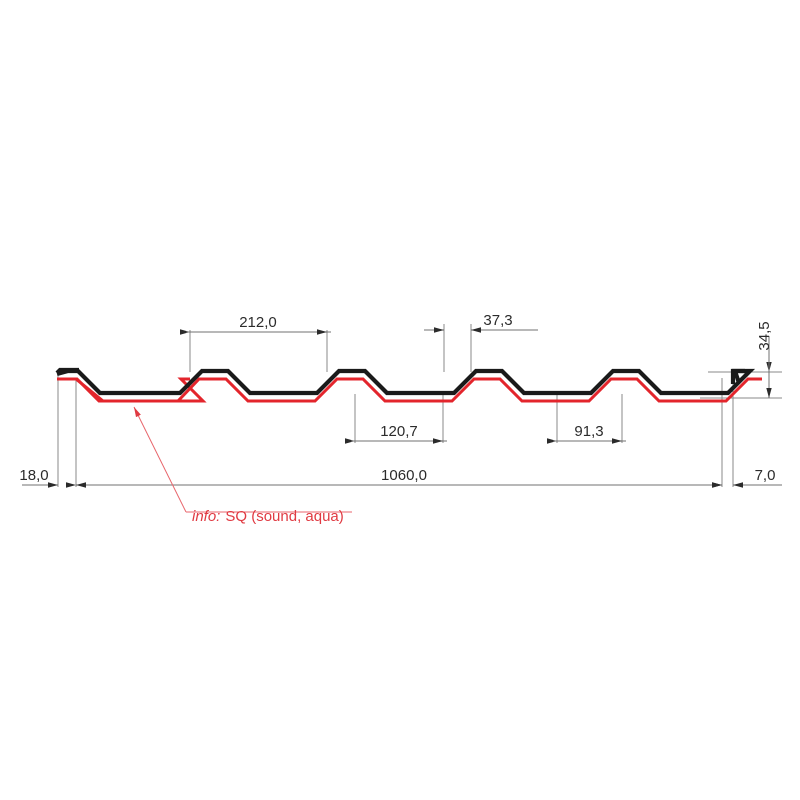  What do you see at coordinates (57, 477) in the screenshot?
I see `dimension-left-edge: 18,0` at bounding box center [57, 477].